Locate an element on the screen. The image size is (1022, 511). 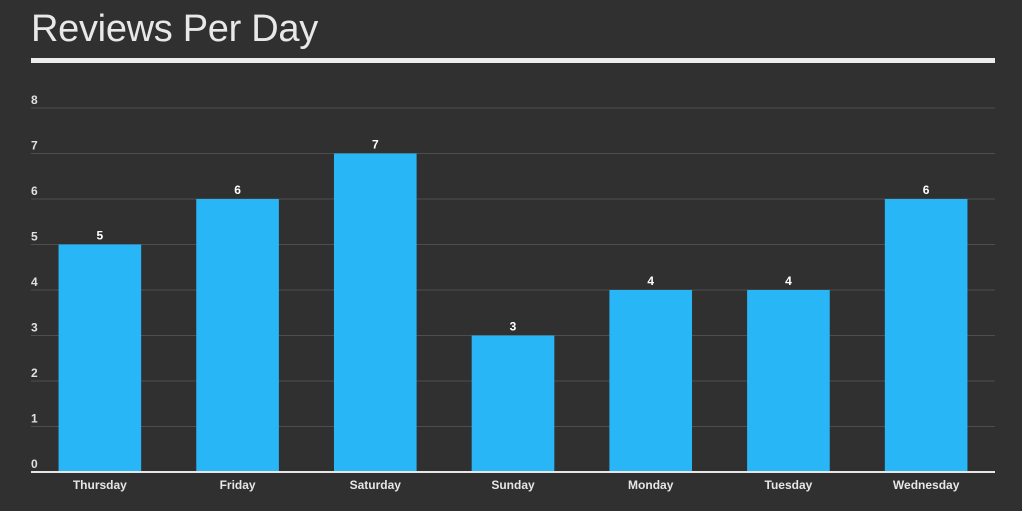
y-tick-label: 2 is located at coordinates (34, 373).